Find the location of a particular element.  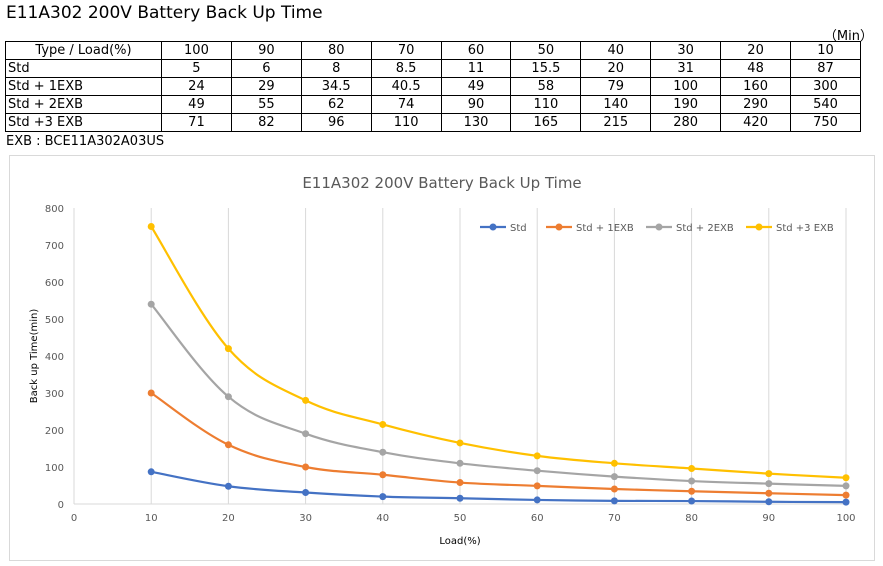

x-tick-label: 40 is located at coordinates (382, 518).